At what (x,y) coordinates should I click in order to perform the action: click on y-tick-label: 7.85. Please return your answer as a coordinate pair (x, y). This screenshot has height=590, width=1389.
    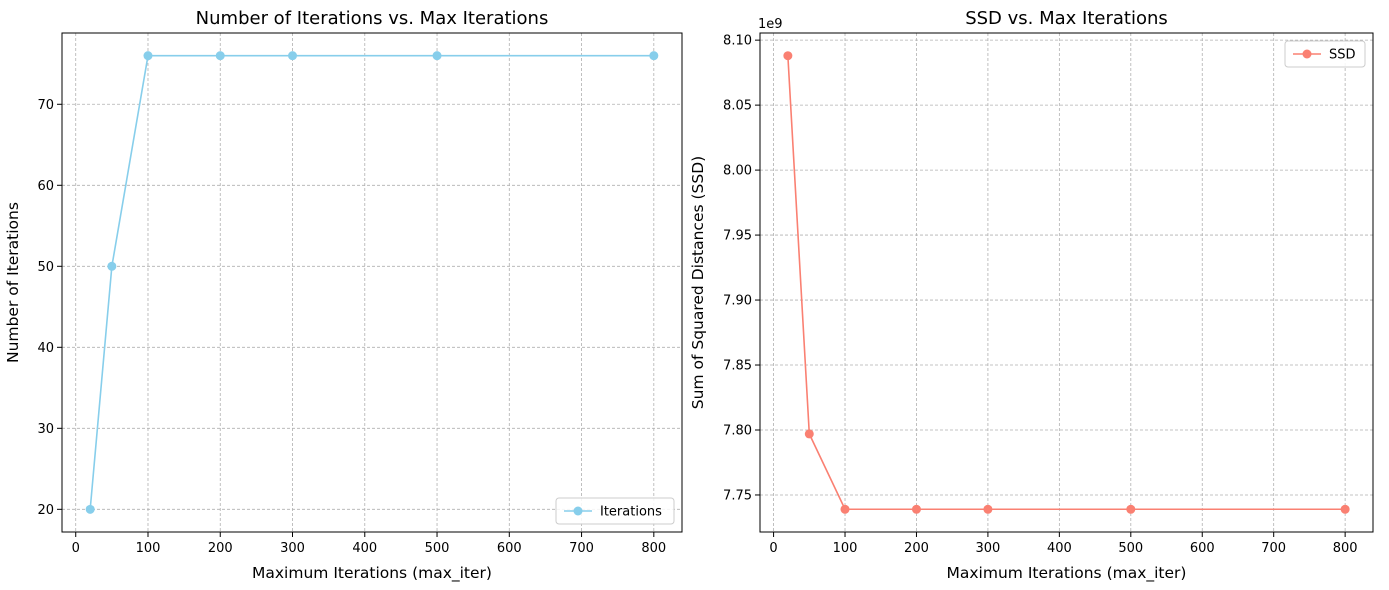
    Looking at the image, I should click on (737, 366).